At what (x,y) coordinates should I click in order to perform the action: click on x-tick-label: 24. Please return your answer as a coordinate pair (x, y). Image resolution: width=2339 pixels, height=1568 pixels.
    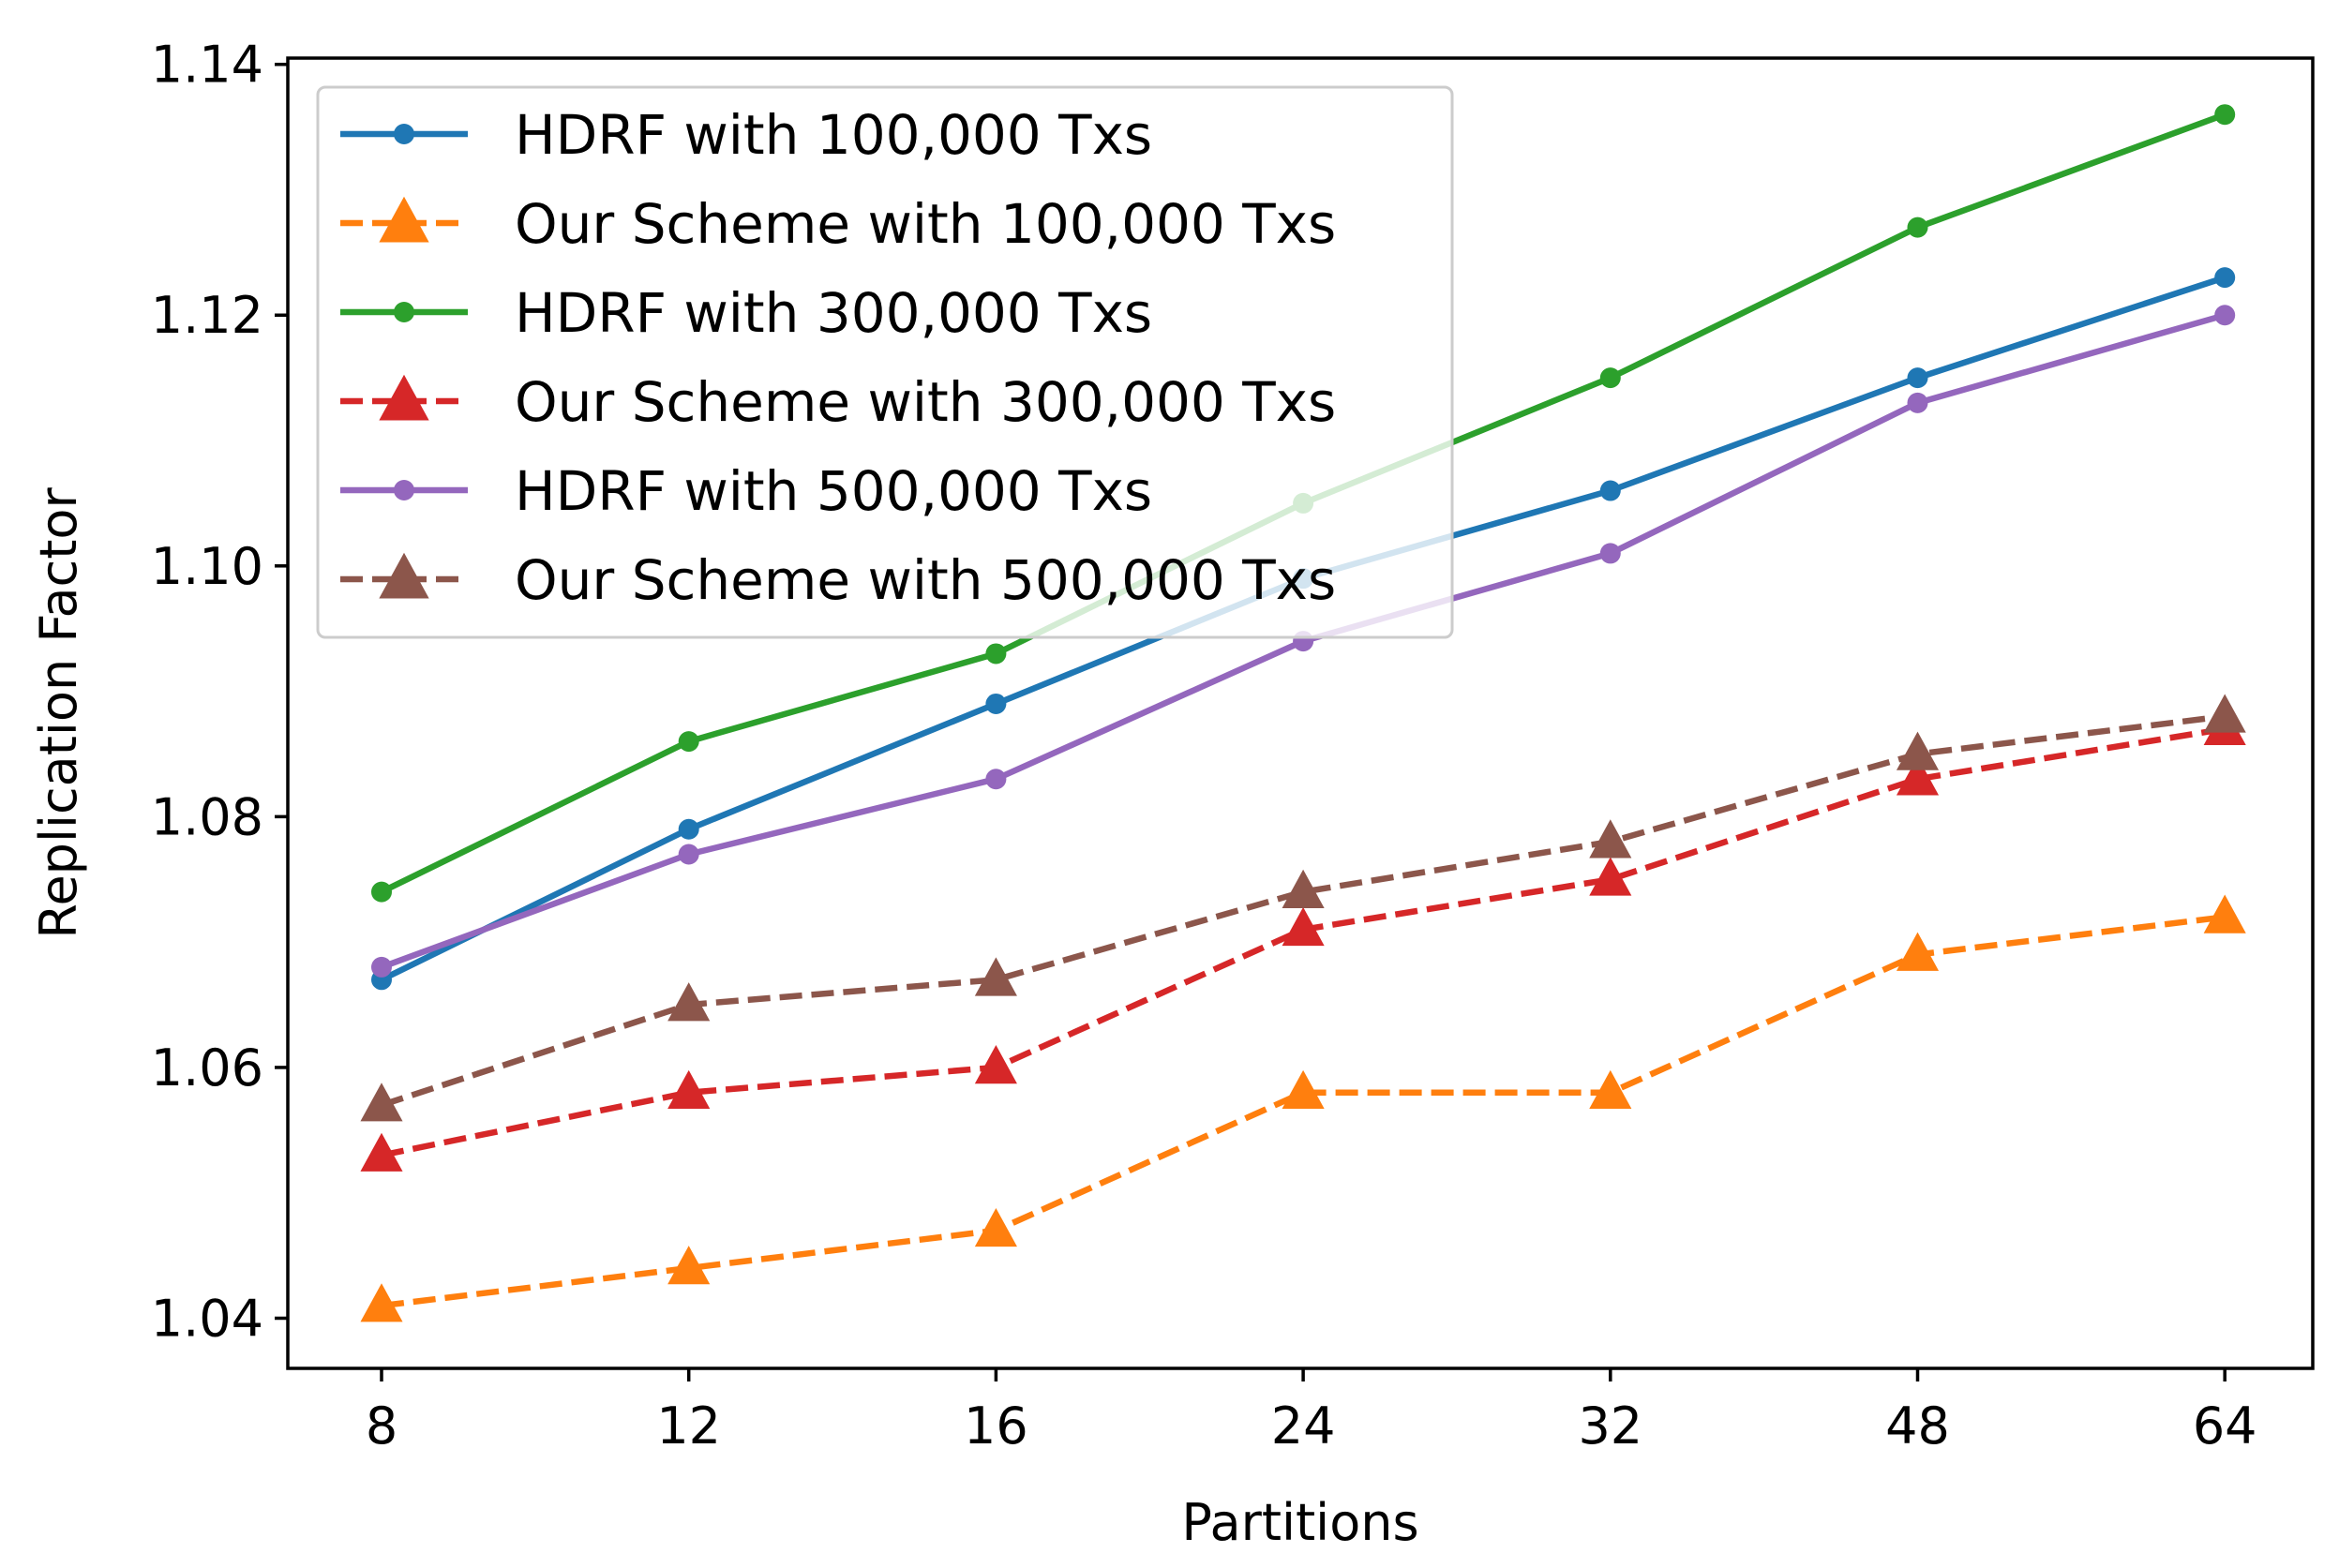
    Looking at the image, I should click on (1304, 1426).